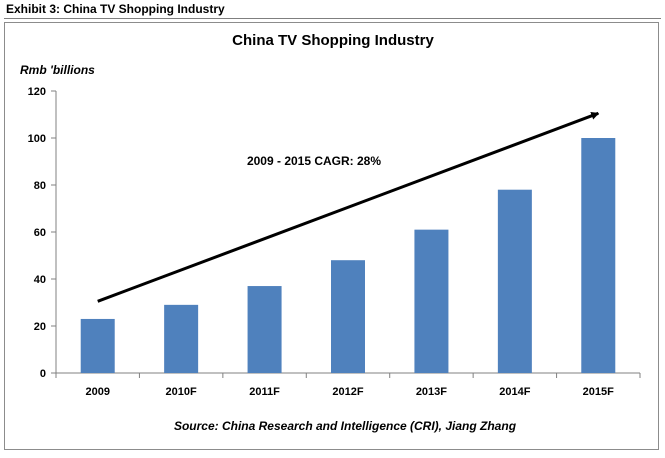 This screenshot has width=665, height=458. What do you see at coordinates (40, 186) in the screenshot?
I see `y-tick-label: 80` at bounding box center [40, 186].